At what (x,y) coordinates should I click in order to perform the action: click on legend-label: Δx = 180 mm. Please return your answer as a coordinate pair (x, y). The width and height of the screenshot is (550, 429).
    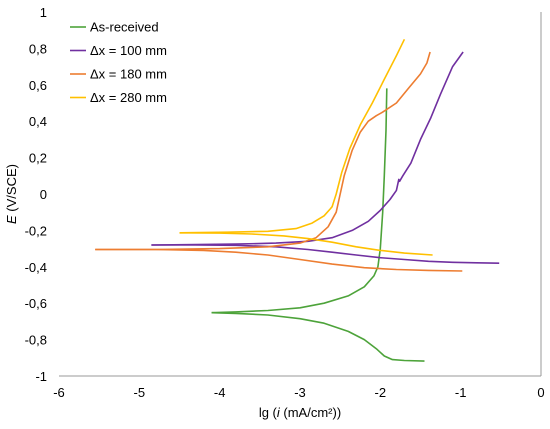
    Looking at the image, I should click on (128, 74).